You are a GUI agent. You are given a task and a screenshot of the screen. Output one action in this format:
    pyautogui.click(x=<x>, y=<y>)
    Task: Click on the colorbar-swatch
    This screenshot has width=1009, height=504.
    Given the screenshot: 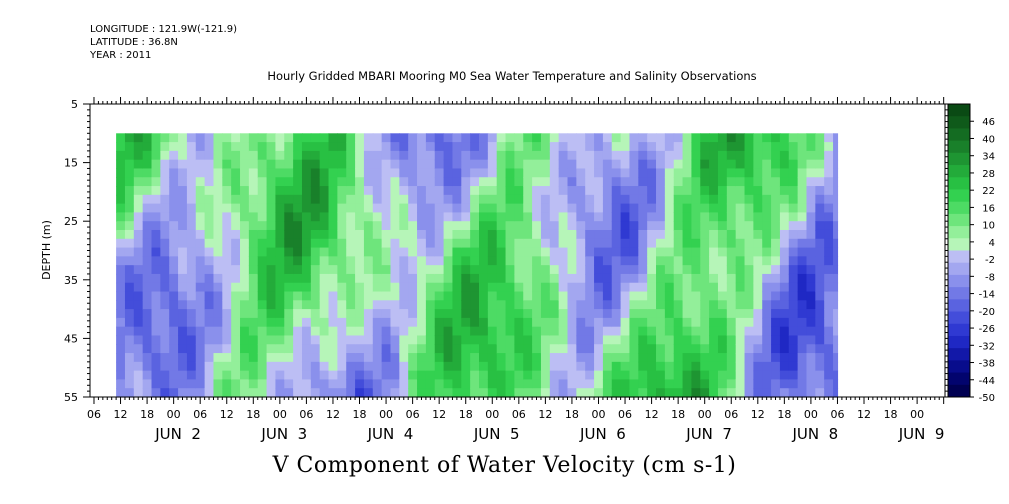 What is the action you would take?
    pyautogui.click(x=959, y=135)
    